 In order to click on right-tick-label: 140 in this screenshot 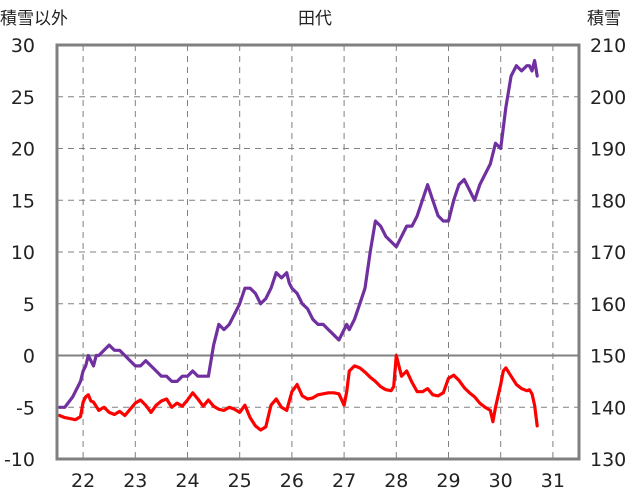, I will do `click(608, 408)`.